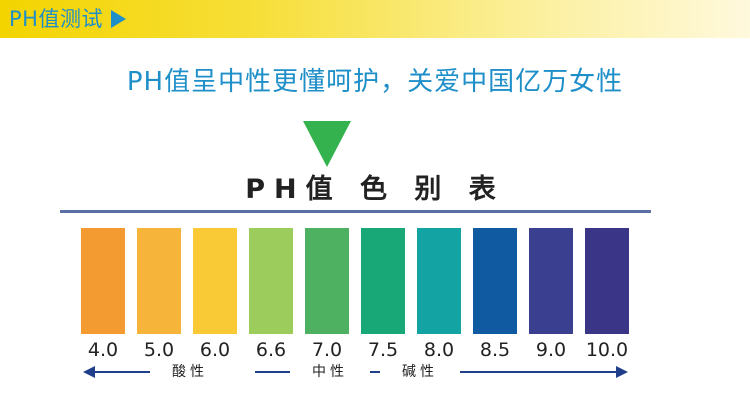  What do you see at coordinates (420, 372) in the screenshot?
I see `alkaline-label: 碱性` at bounding box center [420, 372].